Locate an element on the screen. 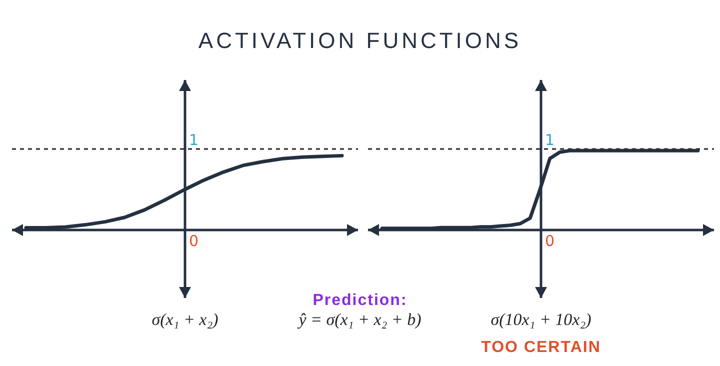 This screenshot has width=720, height=366. text: Prediction: is located at coordinates (360, 300).